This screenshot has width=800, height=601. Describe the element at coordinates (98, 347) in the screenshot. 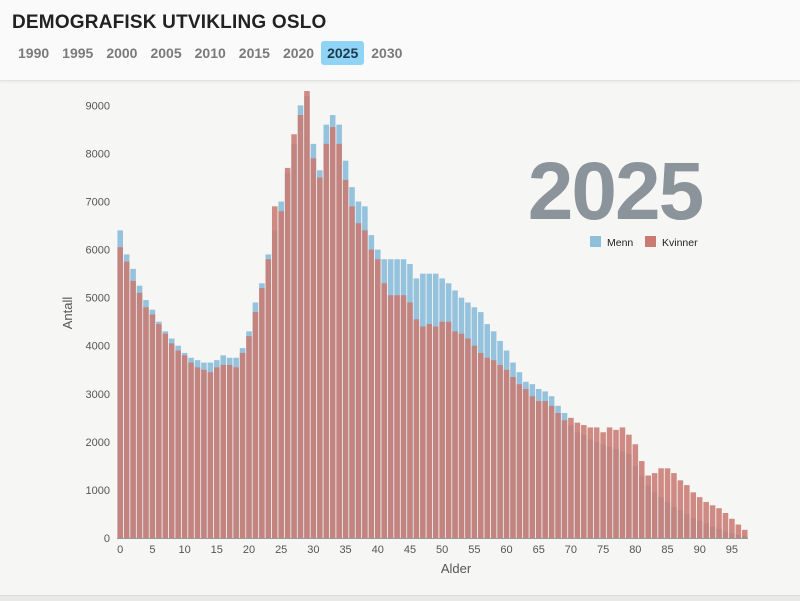

I see `y-tick-label: 4000` at that location.